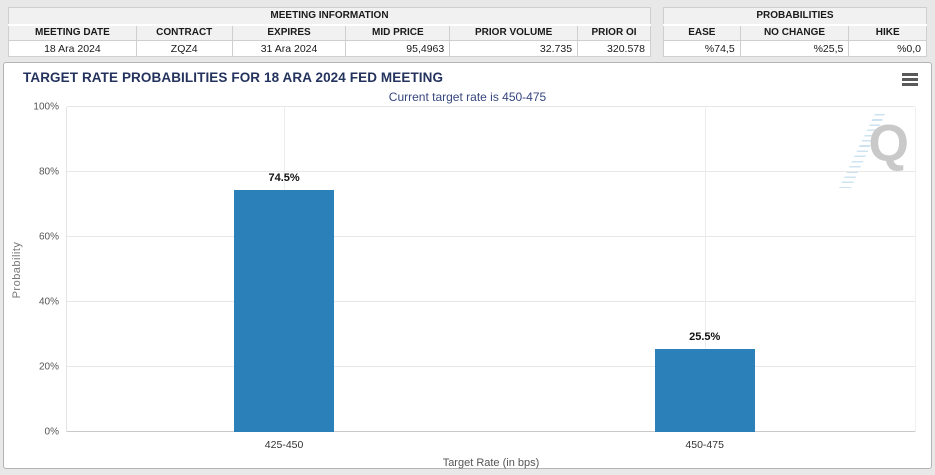 The width and height of the screenshot is (935, 475). I want to click on y-tick-label: 60%, so click(48, 237).